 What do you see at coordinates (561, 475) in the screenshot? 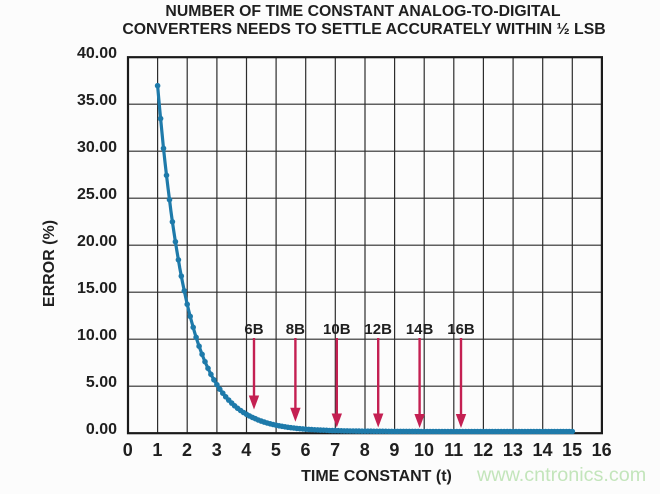
I see `svg-text: www.cntronics.com` at bounding box center [561, 475].